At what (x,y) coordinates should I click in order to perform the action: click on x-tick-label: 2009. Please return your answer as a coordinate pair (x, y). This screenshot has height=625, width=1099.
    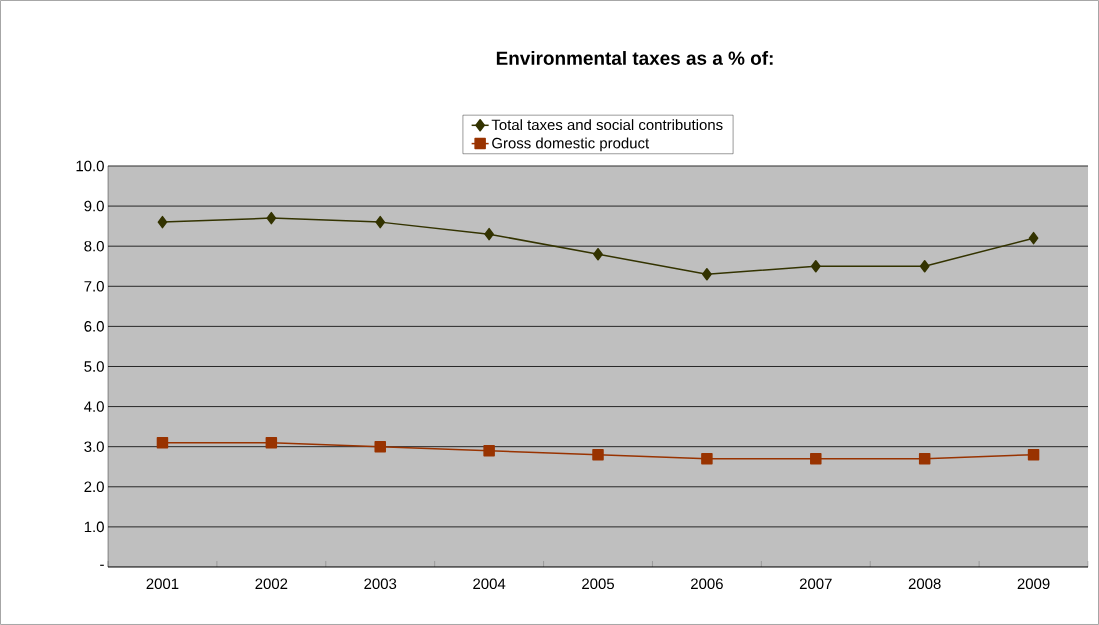
    Looking at the image, I should click on (1033, 584).